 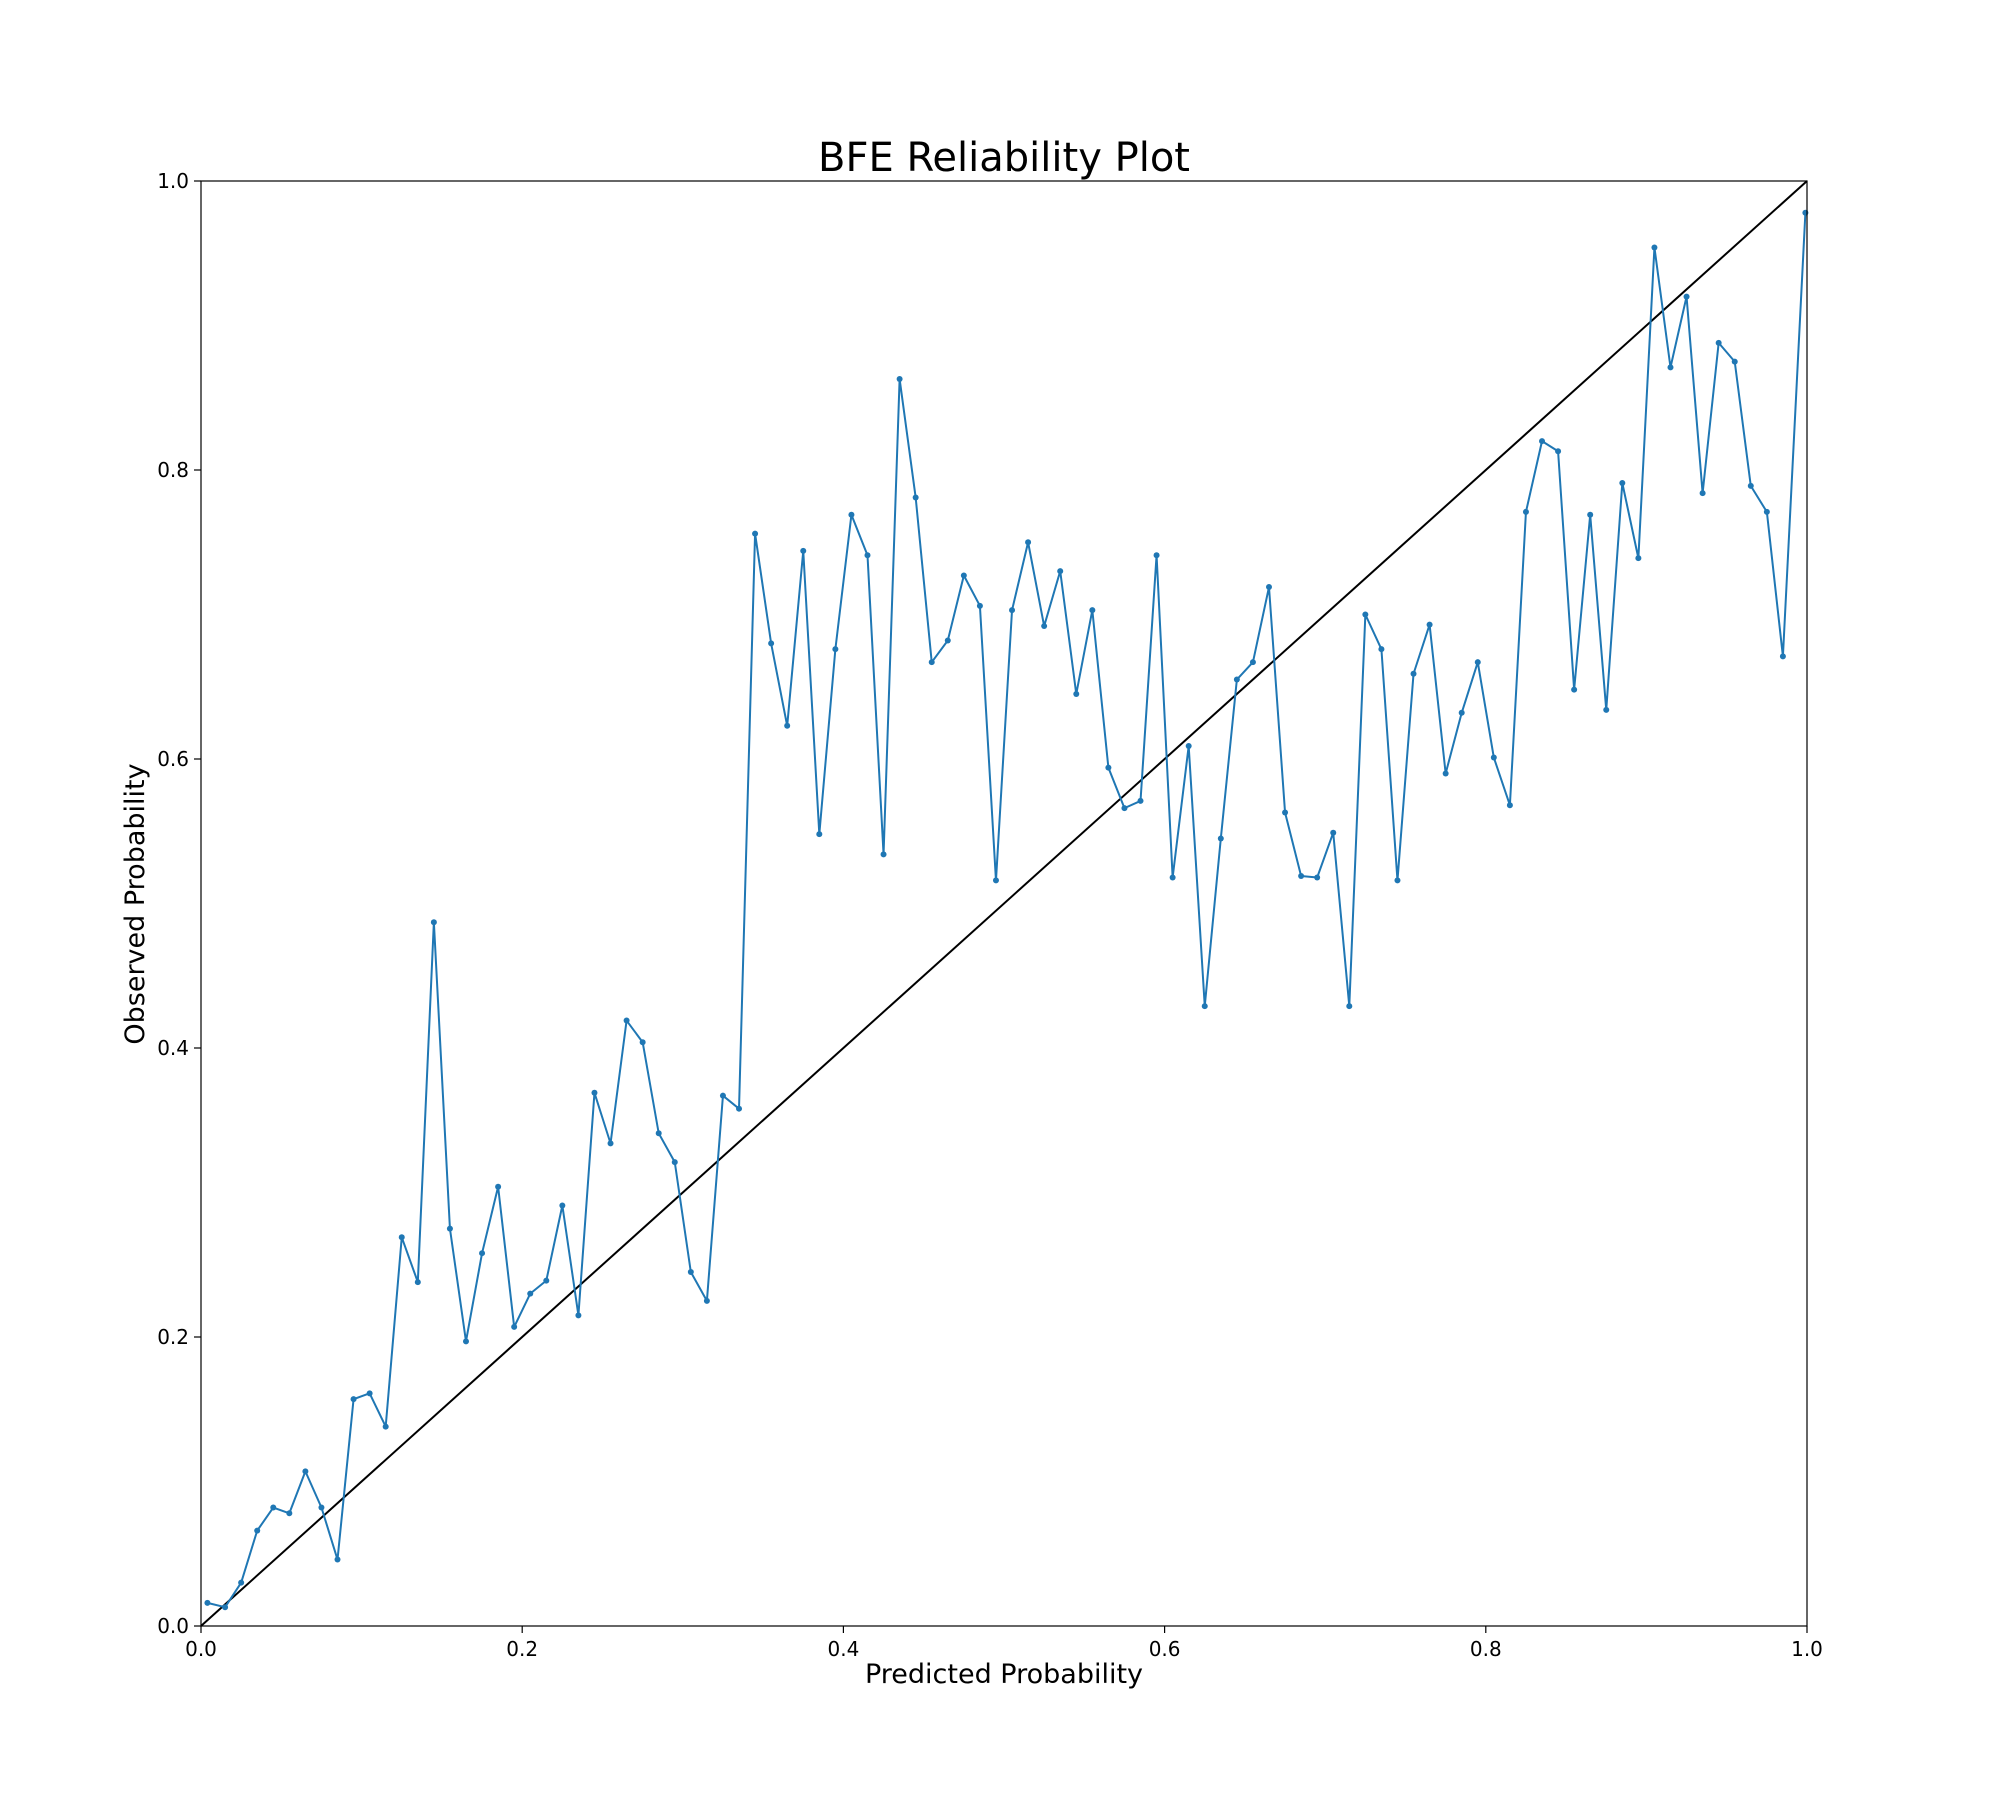 I want to click on y-tick-label: 1.0, so click(x=173, y=181).